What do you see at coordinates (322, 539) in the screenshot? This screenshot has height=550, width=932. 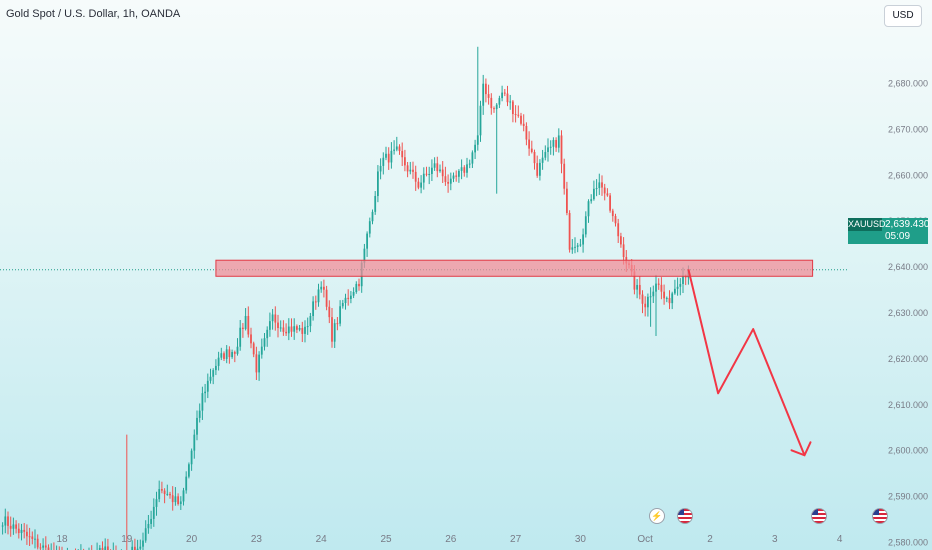 I see `time-tick-label: 24` at bounding box center [322, 539].